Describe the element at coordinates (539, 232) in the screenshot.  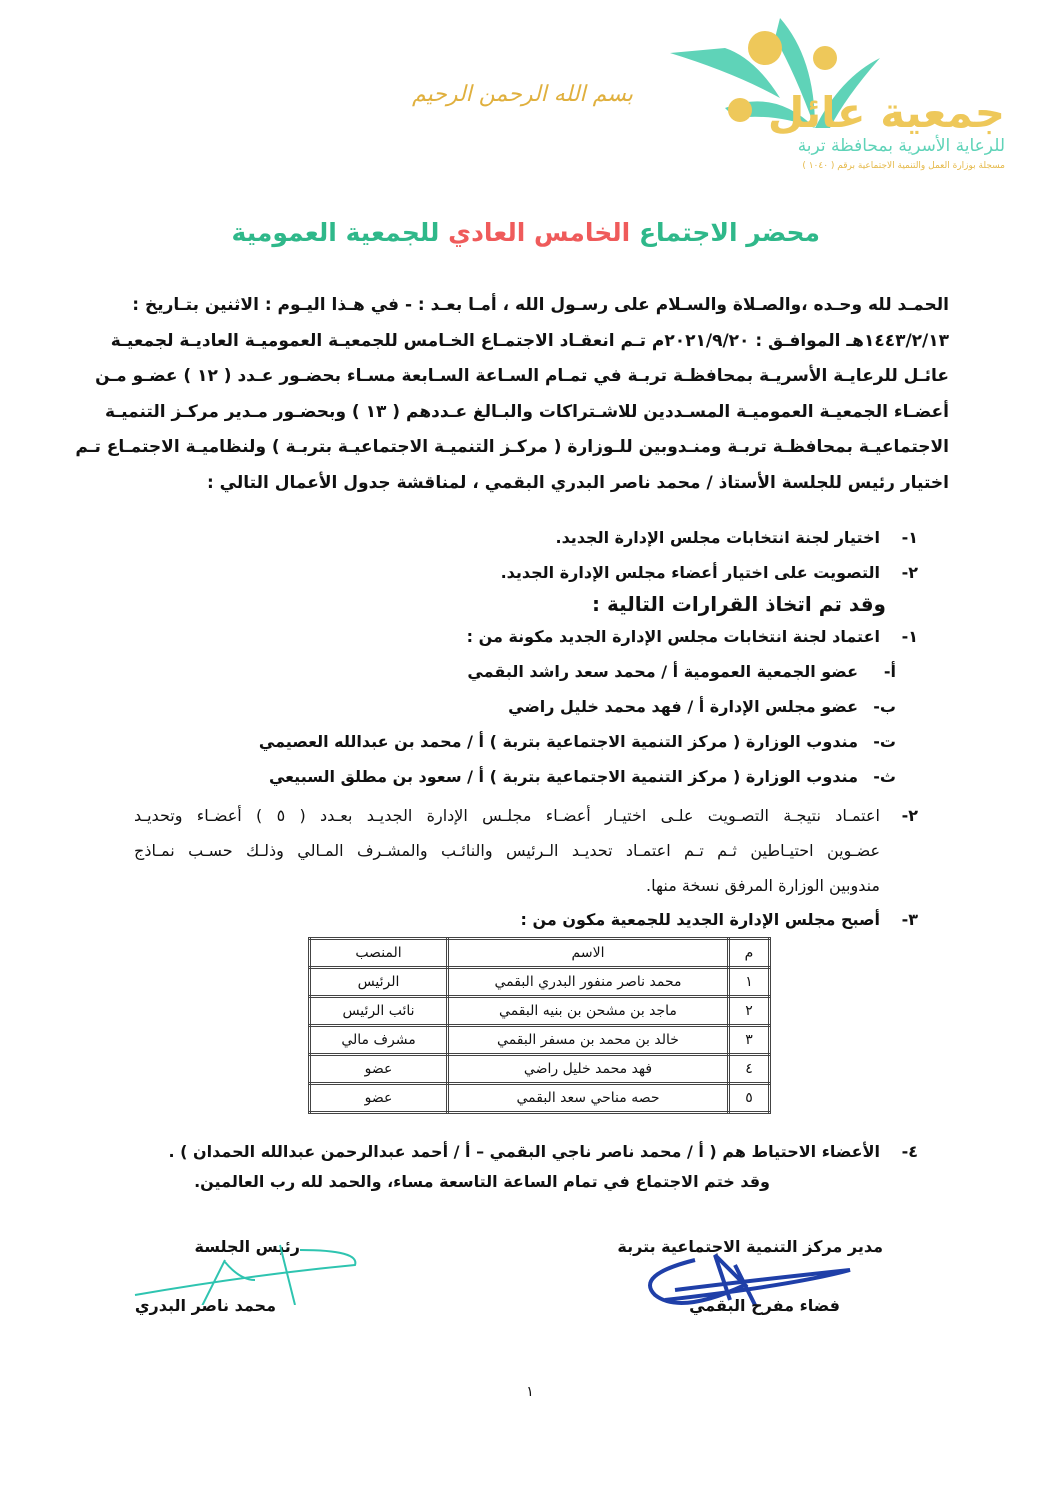
I see `title-part2: الخامس العادي` at that location.